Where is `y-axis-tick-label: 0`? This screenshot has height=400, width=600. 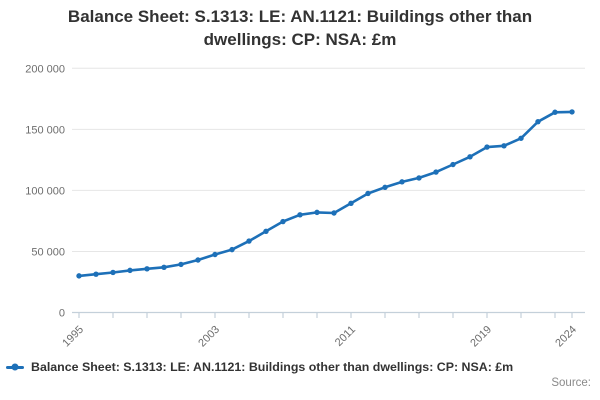 y-axis-tick-label: 0 is located at coordinates (62, 314).